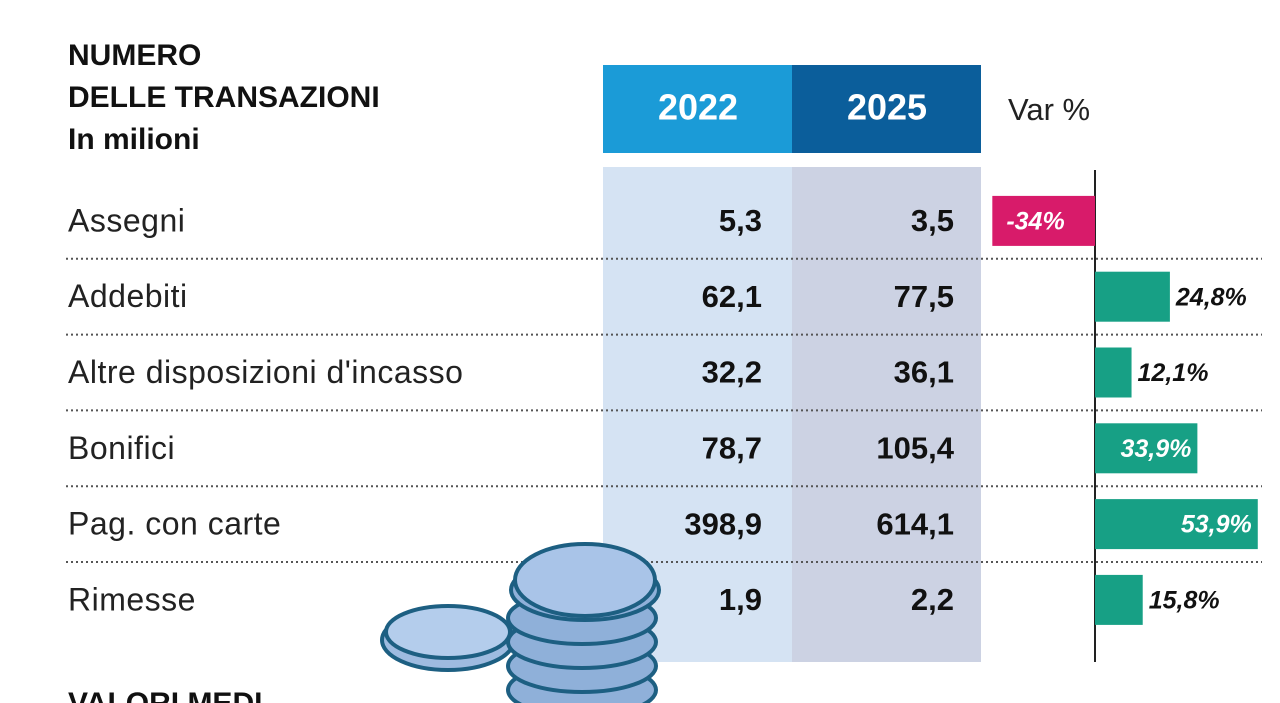 The image size is (1280, 703). Describe the element at coordinates (1173, 373) in the screenshot. I see `value-label: 12,1%` at that location.